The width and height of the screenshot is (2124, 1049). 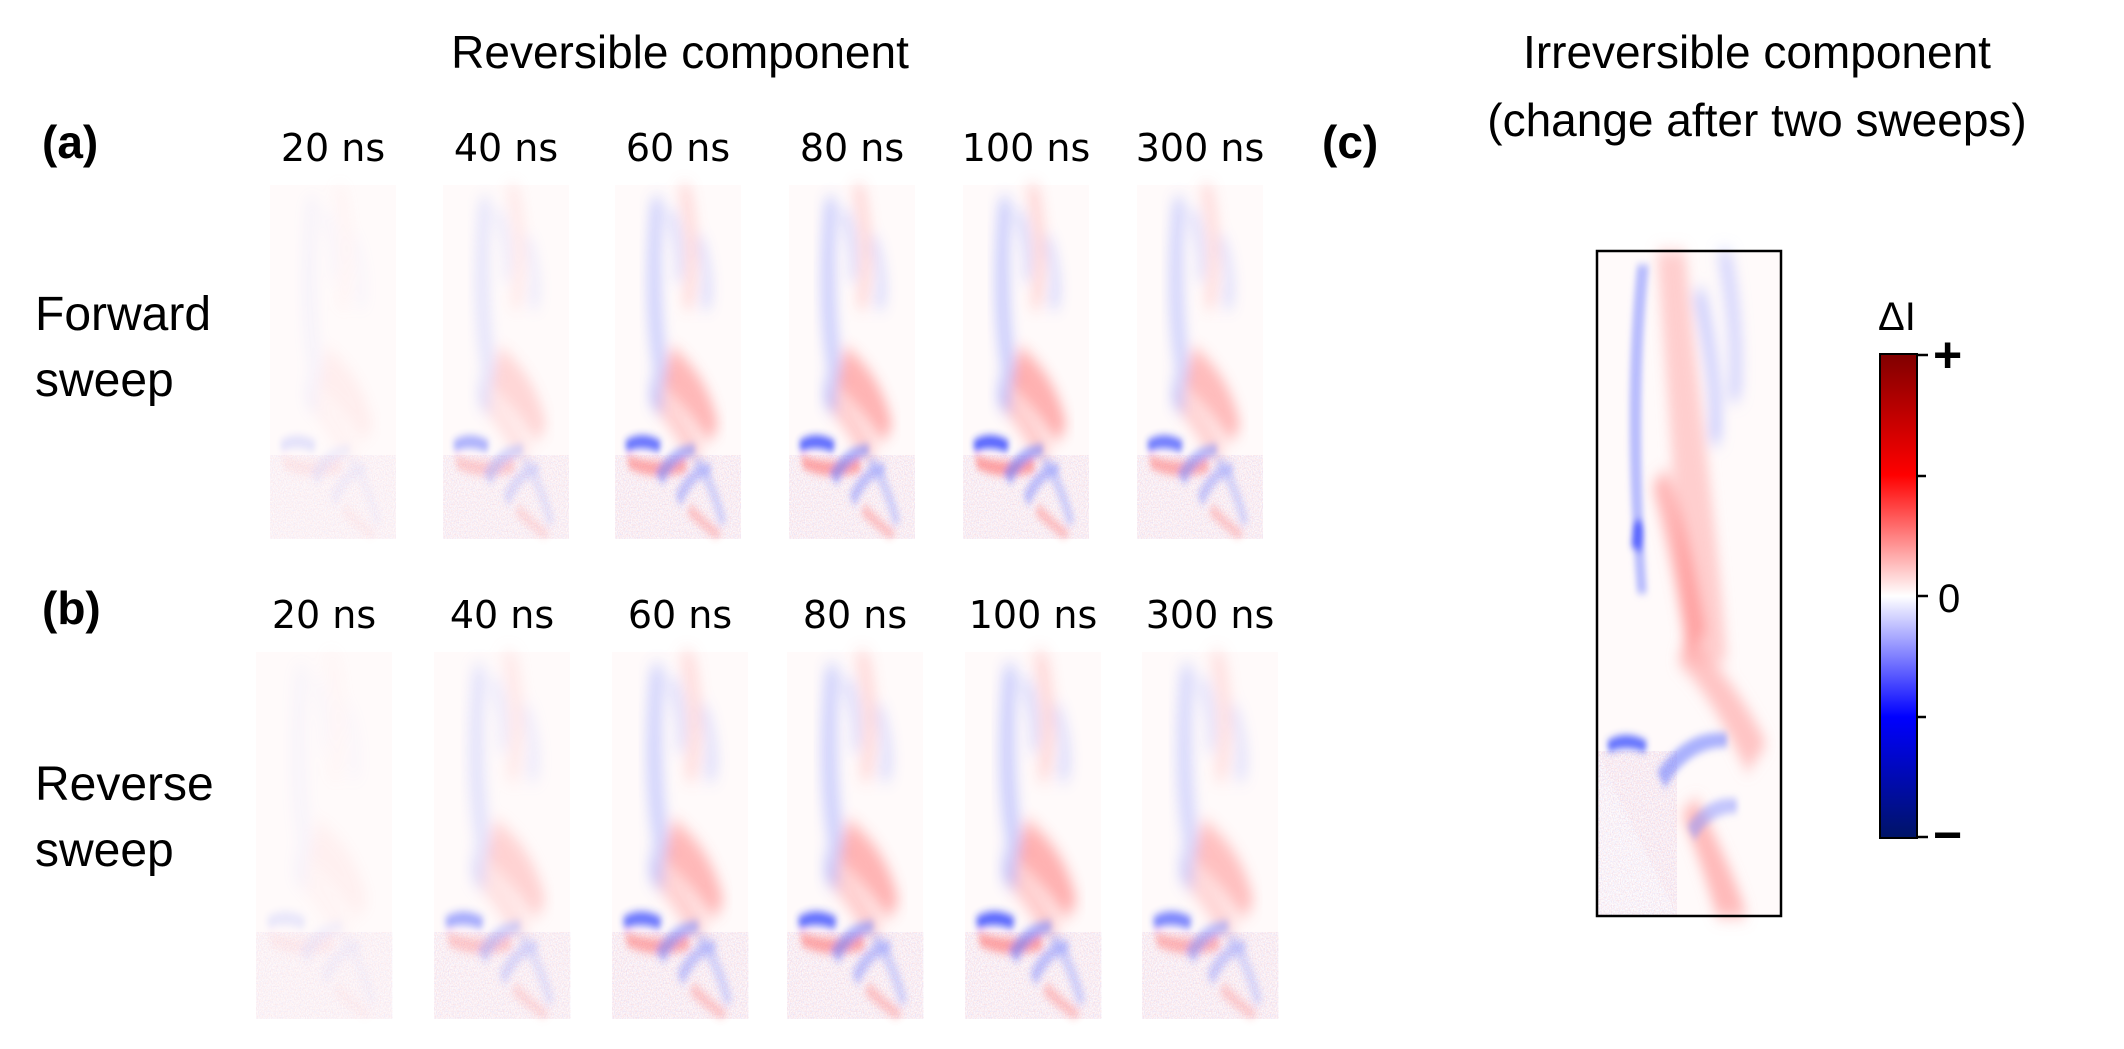 I want to click on forward-label-line1: Forward, so click(x=123, y=314).